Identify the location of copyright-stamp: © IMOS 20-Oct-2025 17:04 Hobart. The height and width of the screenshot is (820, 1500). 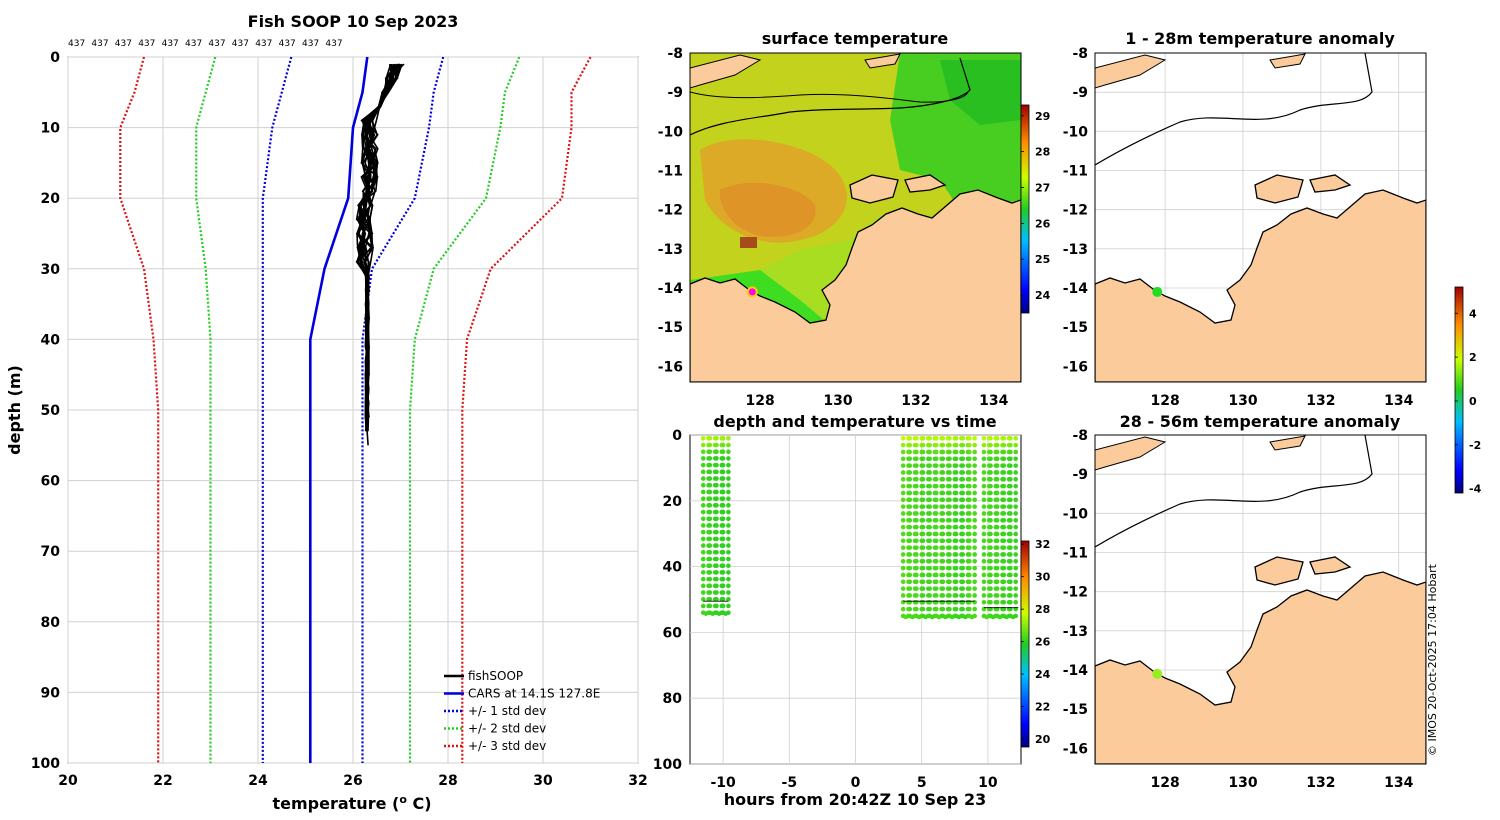
(1432, 659).